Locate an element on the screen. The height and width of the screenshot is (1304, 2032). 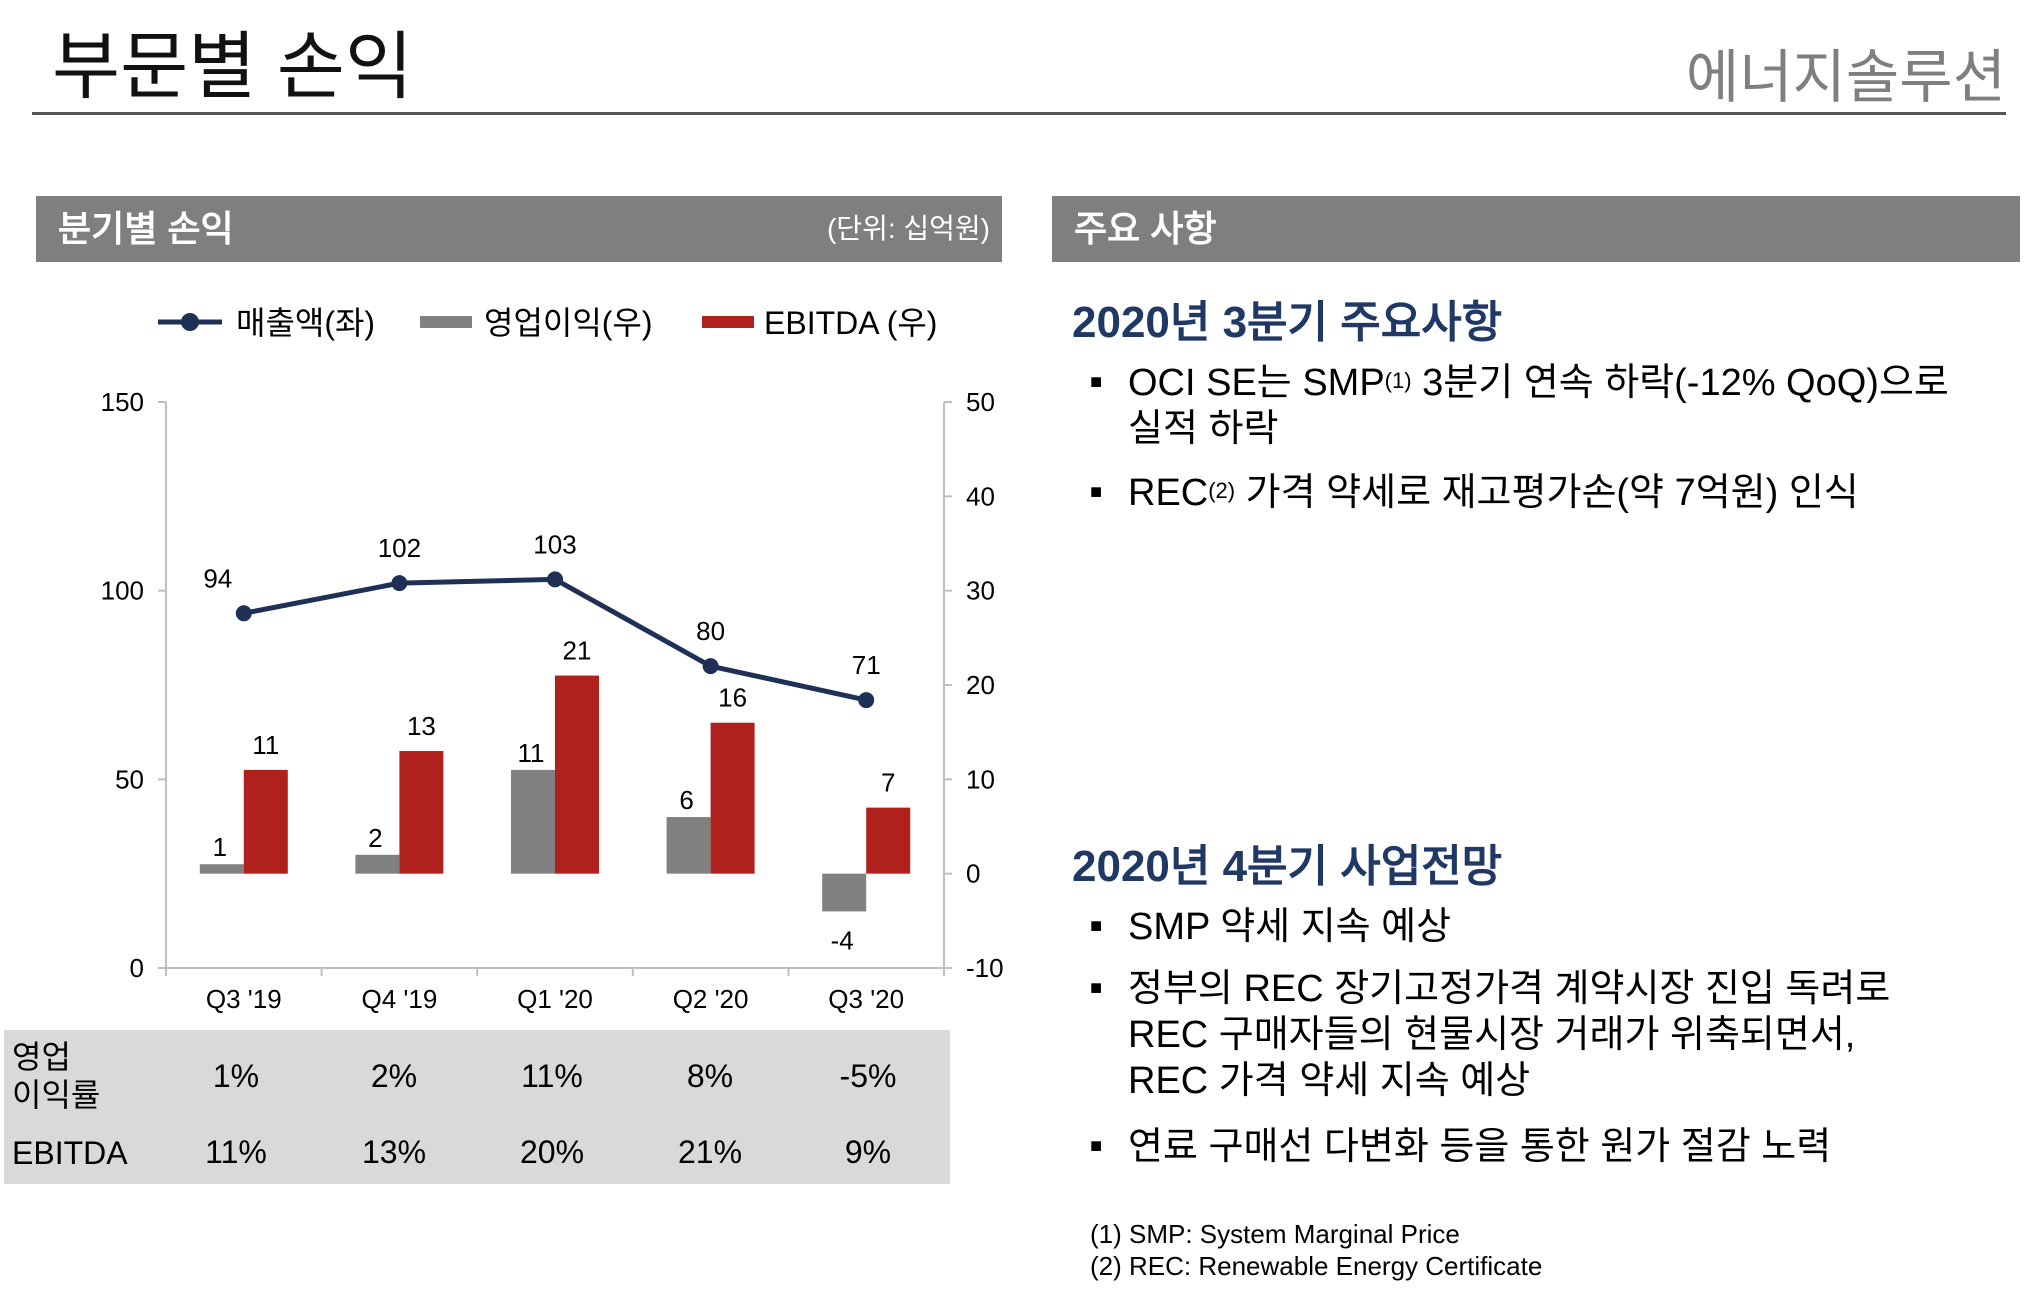
q3-bullet-2: REC(2) 가격 약세로 재고평가손(약 7억원) 인식 is located at coordinates (1493, 493).